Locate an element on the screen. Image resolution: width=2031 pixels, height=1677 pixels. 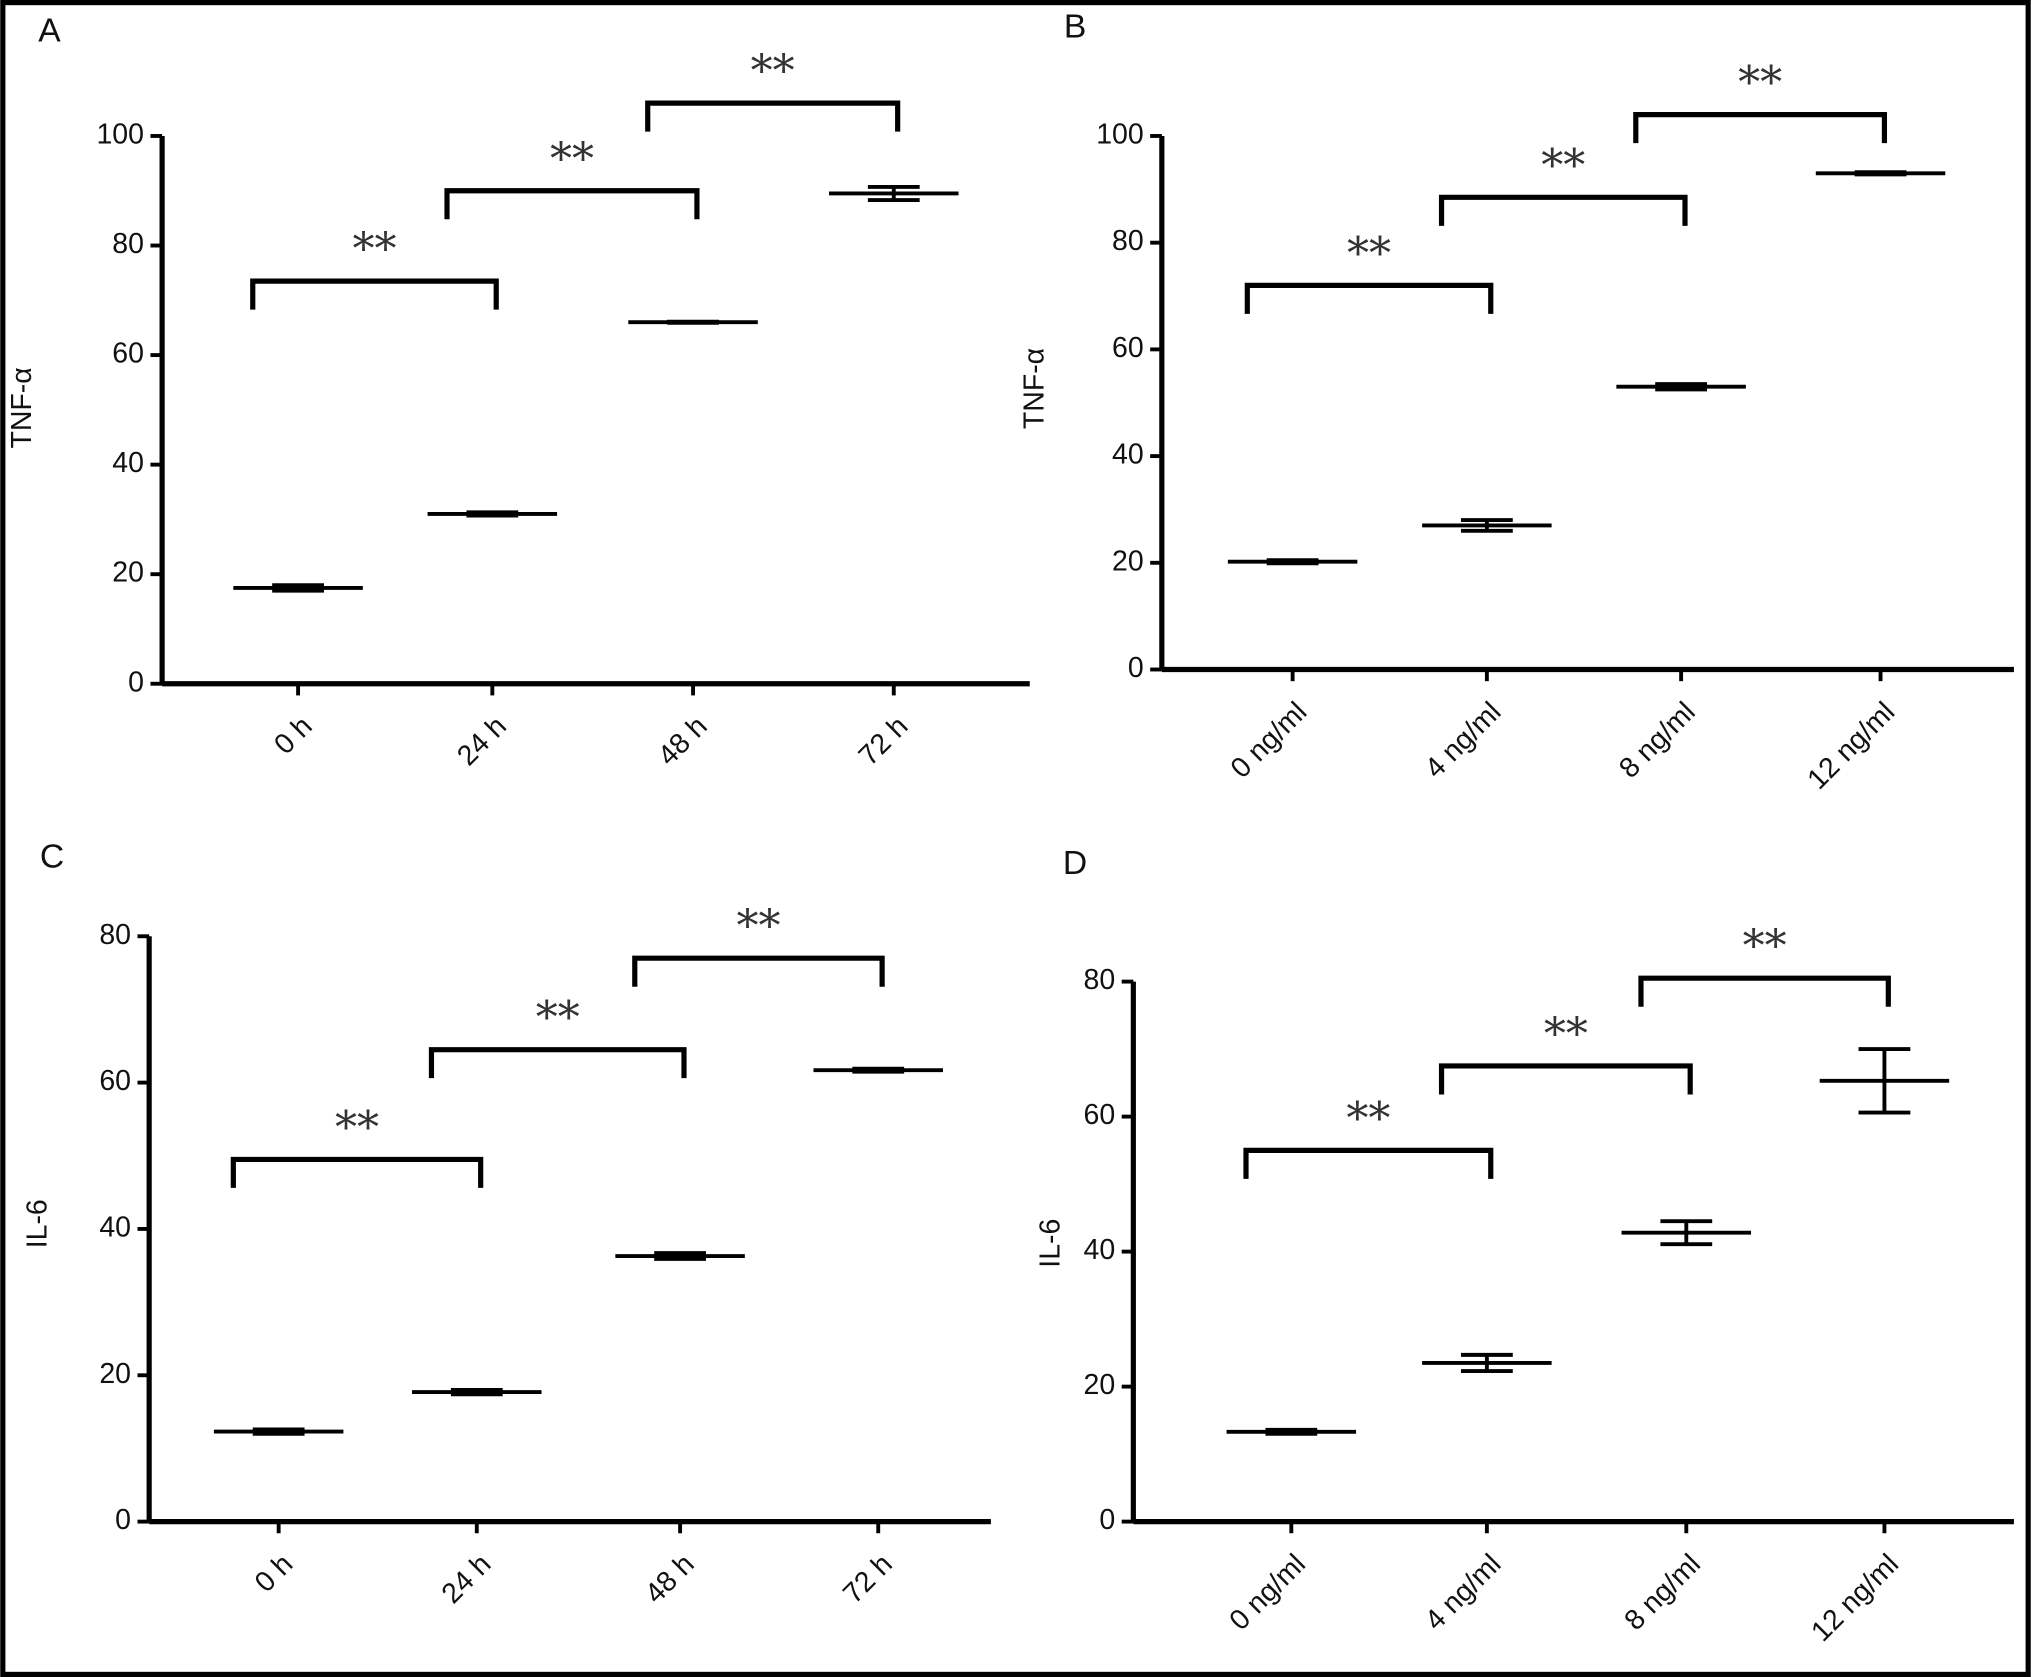
panel-label: B is located at coordinates (1075, 26).